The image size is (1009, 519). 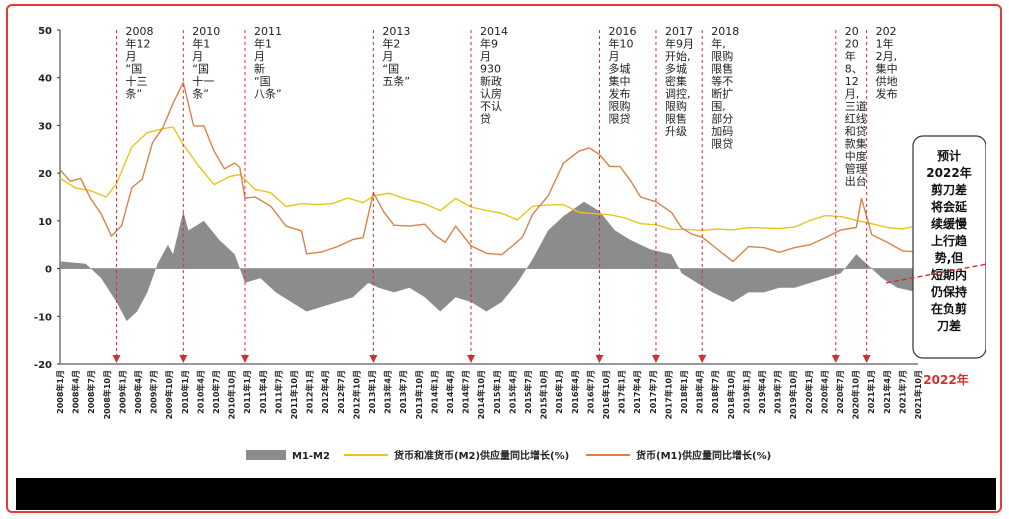 I want to click on x-tick-label: 2013年1月, so click(x=372, y=392).